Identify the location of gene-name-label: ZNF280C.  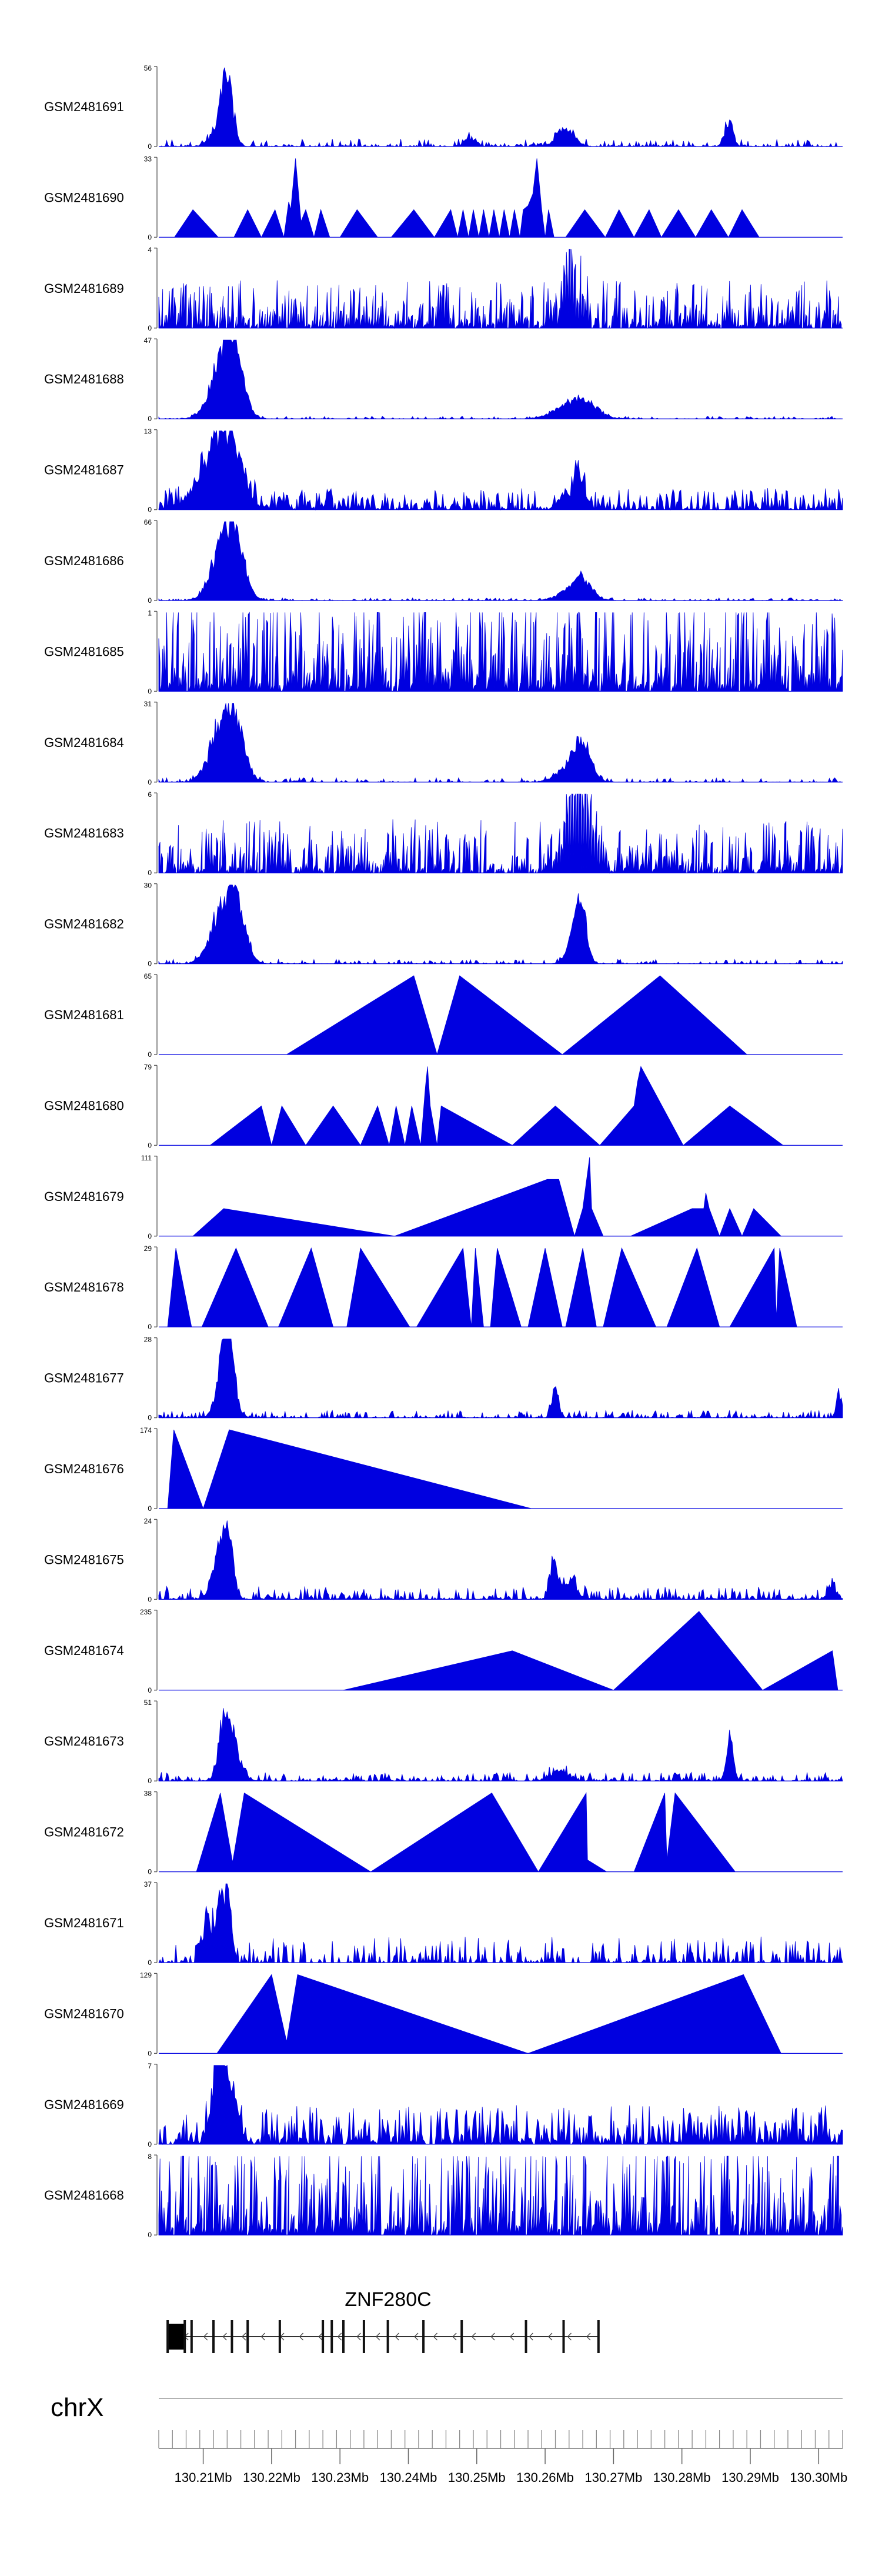
(388, 2299).